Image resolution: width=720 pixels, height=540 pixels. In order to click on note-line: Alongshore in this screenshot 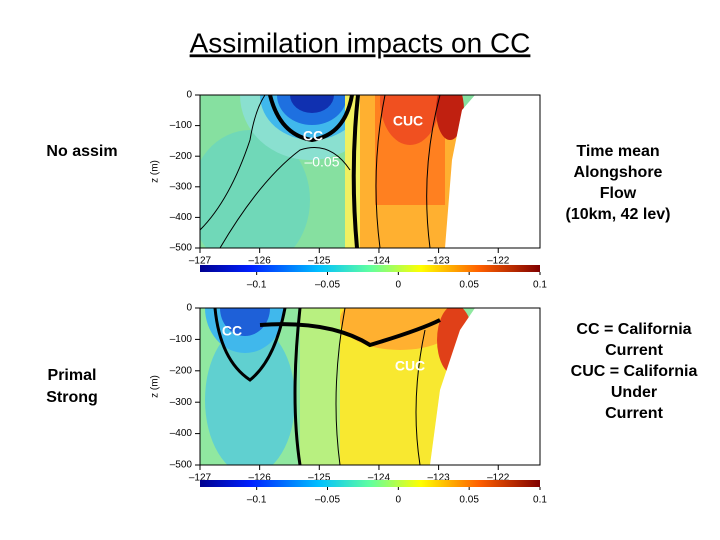, I will do `click(618, 172)`.